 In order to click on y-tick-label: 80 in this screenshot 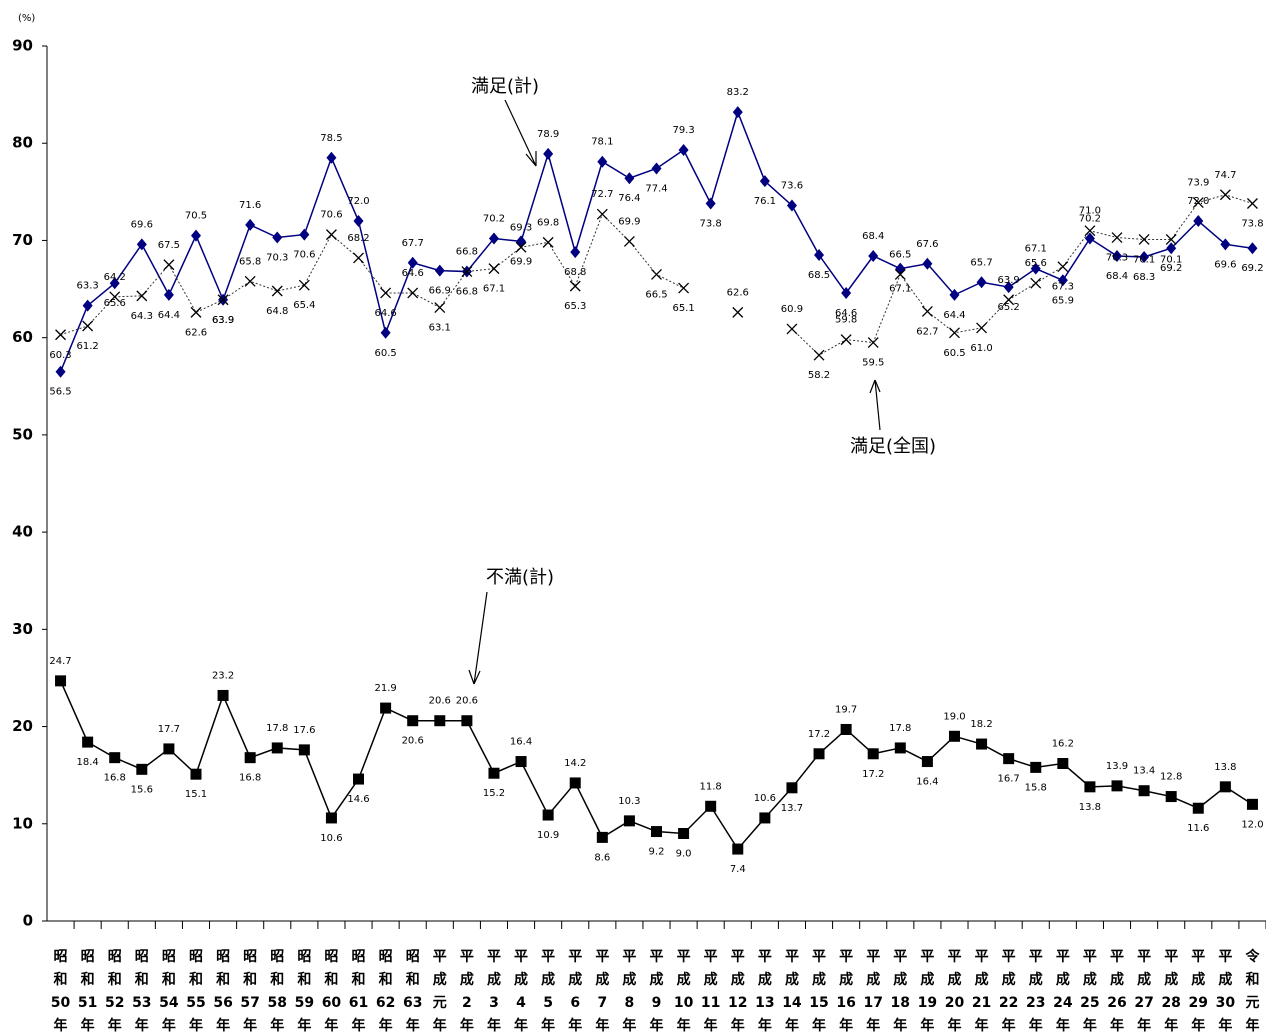, I will do `click(22, 143)`.